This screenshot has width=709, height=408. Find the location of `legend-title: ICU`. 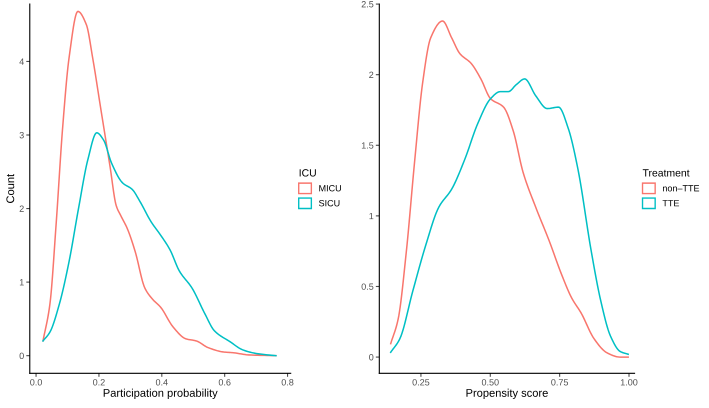

legend-title: ICU is located at coordinates (308, 173).